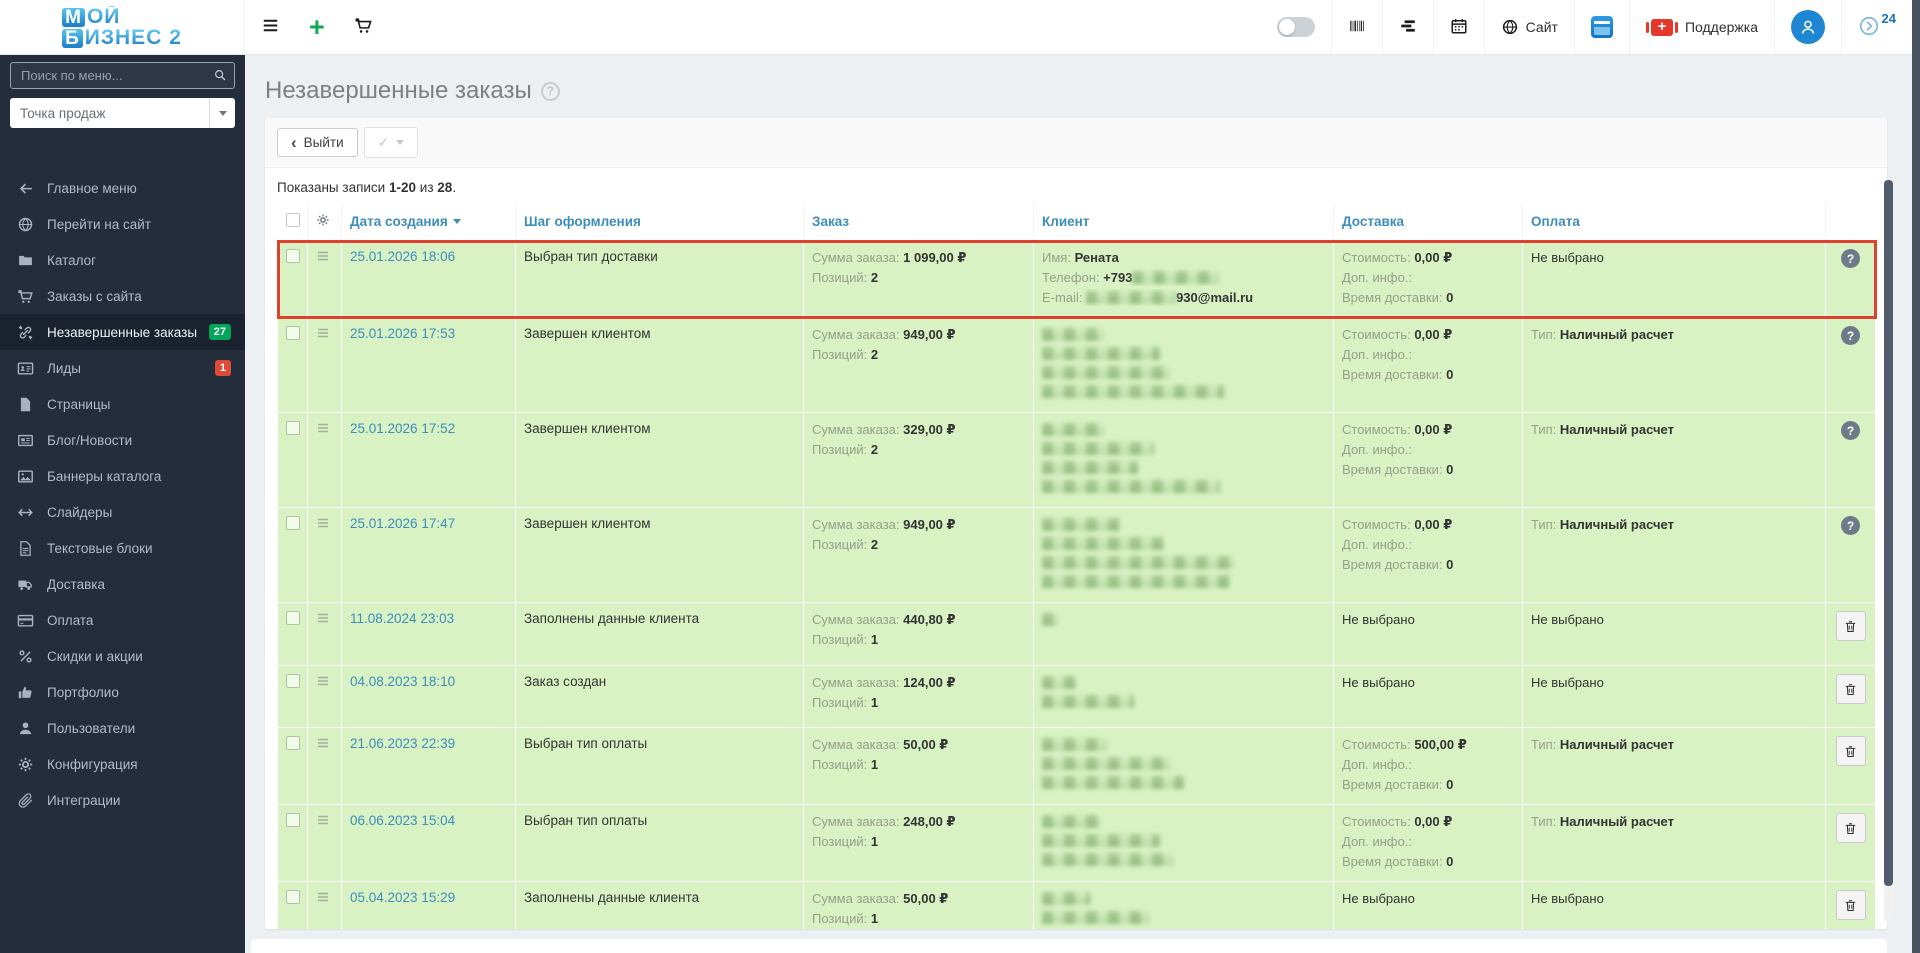 This screenshot has width=1920, height=953. Describe the element at coordinates (1356, 27) in the screenshot. I see `barcode-button` at that location.